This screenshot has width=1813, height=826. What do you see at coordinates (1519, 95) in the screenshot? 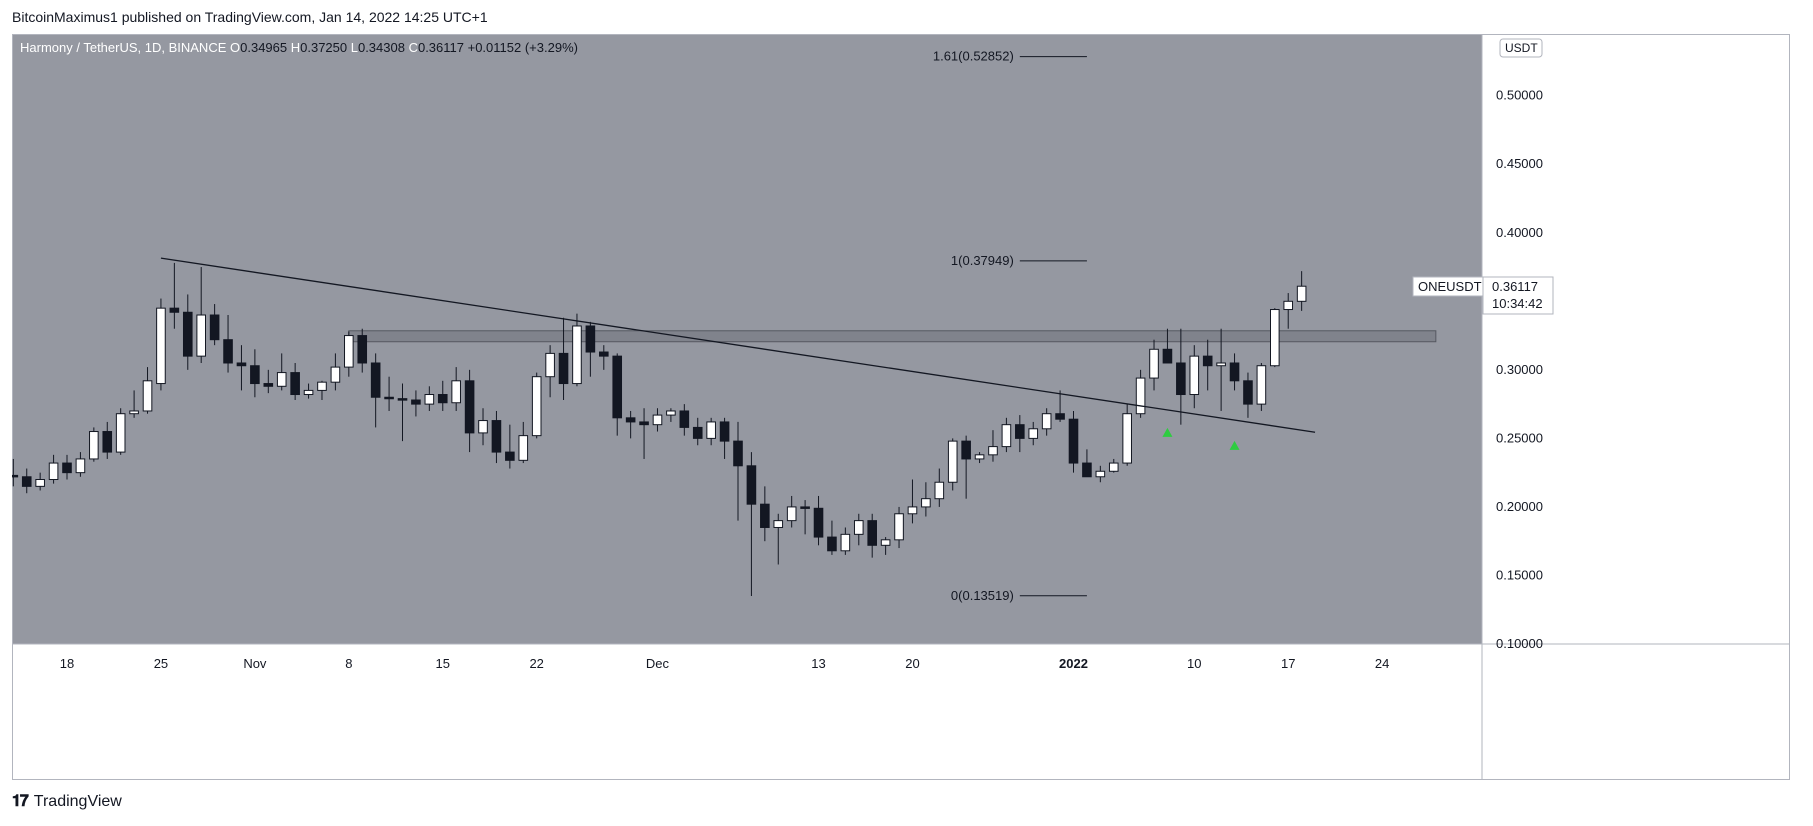
I see `y-tick-label: 0.50000` at bounding box center [1519, 95].